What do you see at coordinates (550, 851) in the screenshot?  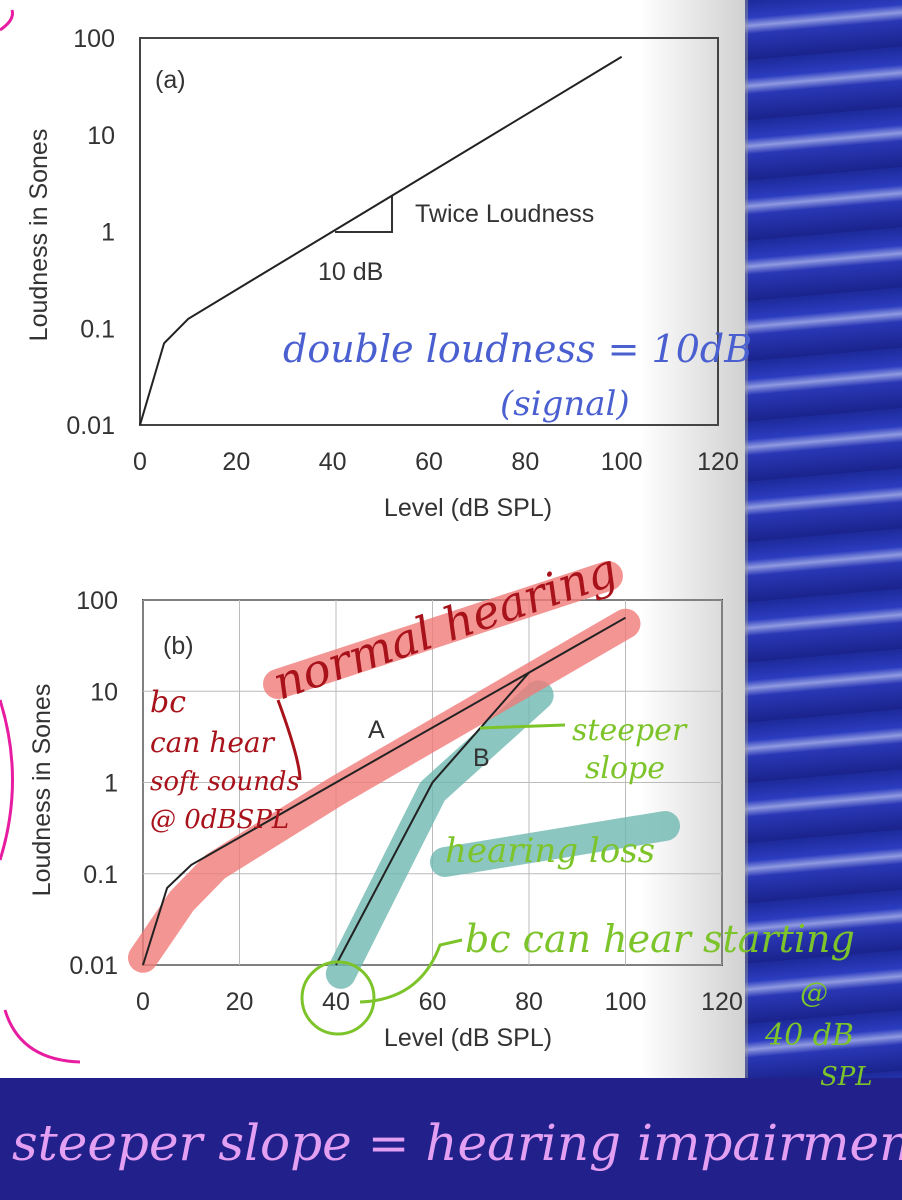 I see `note-hearing-loss: hearing loss` at bounding box center [550, 851].